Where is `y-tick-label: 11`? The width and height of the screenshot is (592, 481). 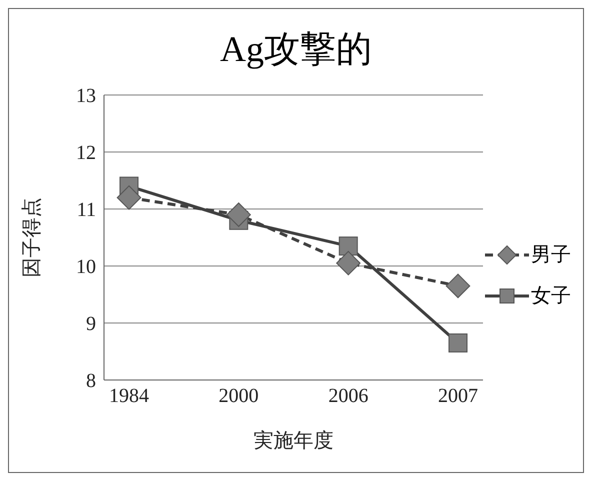 y-tick-label: 11 is located at coordinates (86, 210).